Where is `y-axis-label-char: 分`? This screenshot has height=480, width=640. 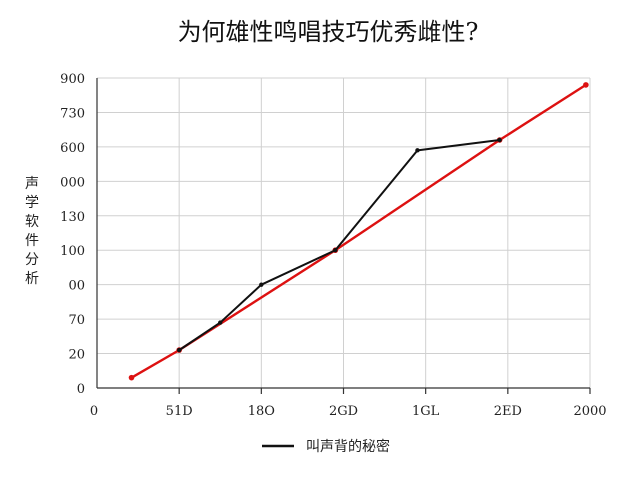 y-axis-label-char: 分 is located at coordinates (32, 260).